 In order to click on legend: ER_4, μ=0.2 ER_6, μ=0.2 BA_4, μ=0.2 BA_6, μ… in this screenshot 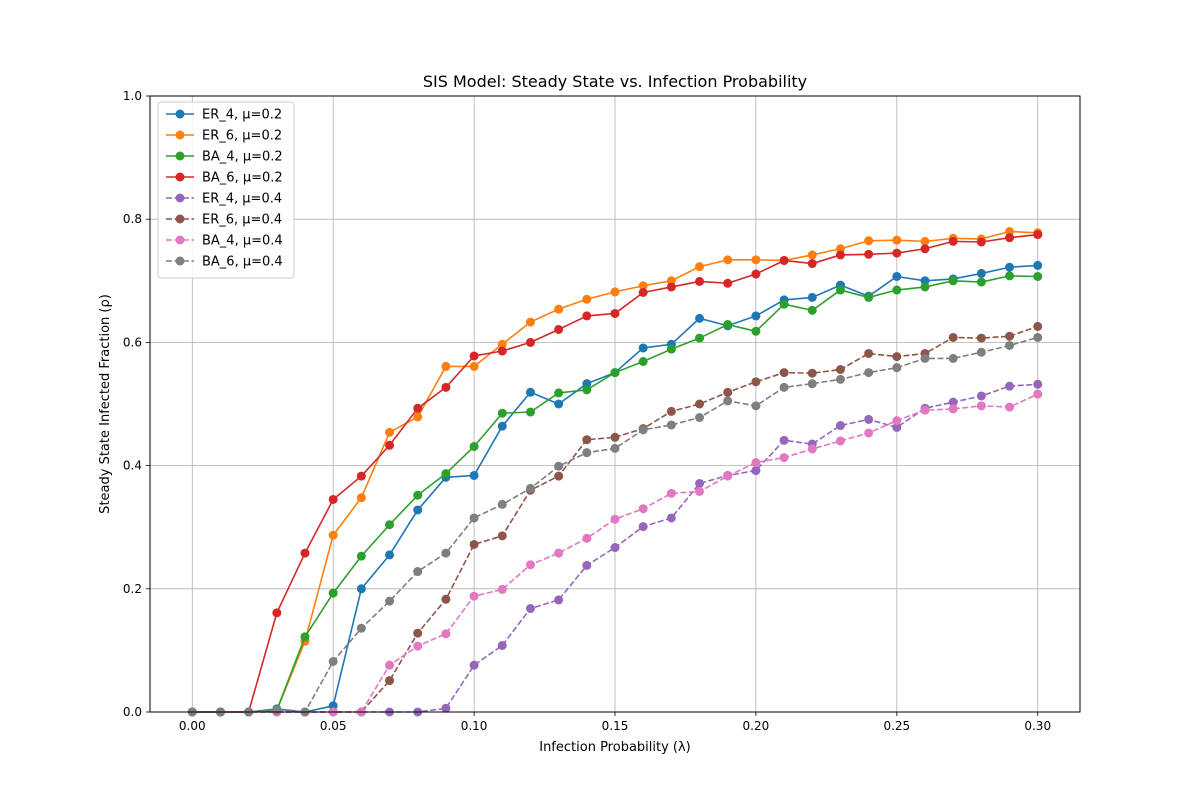, I will do `click(226, 190)`.